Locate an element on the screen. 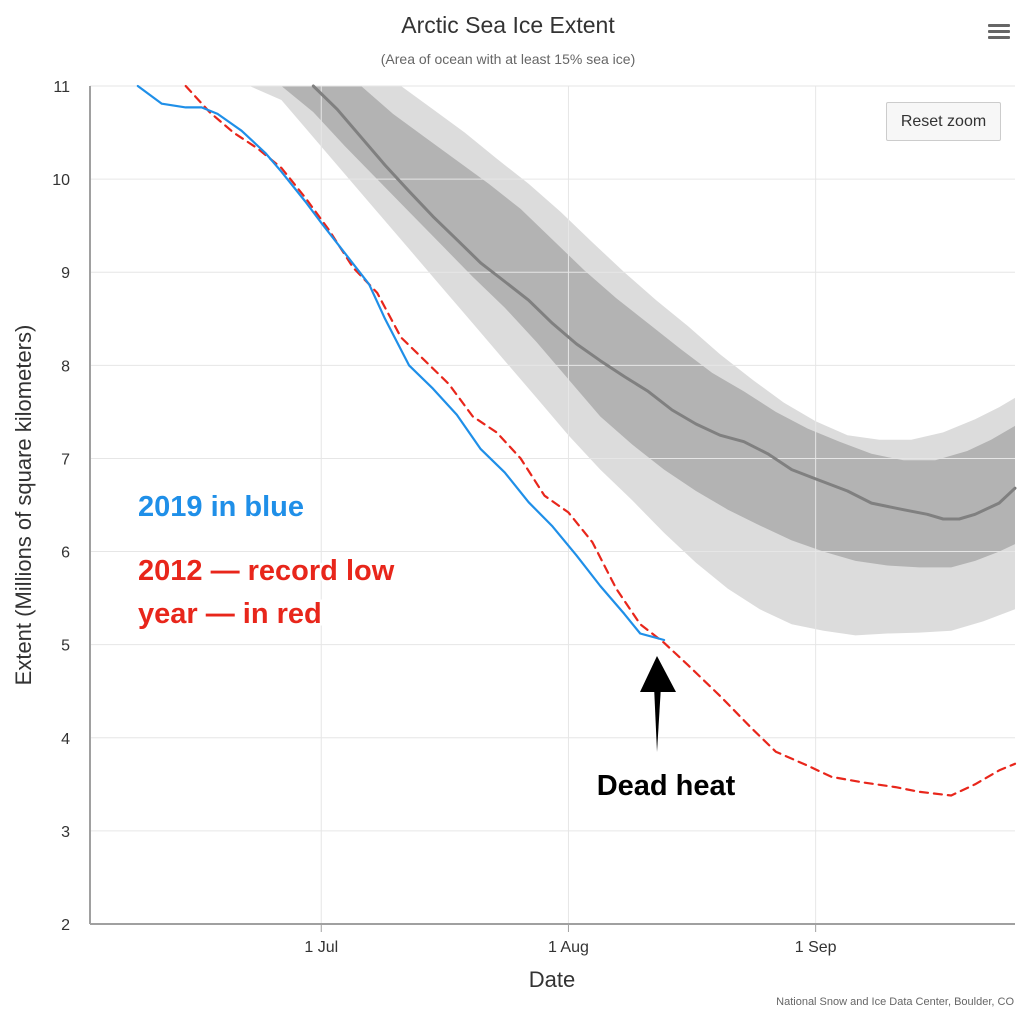  x-tick-labels: 1 Jul 1 Aug 1 Sep is located at coordinates (570, 940).